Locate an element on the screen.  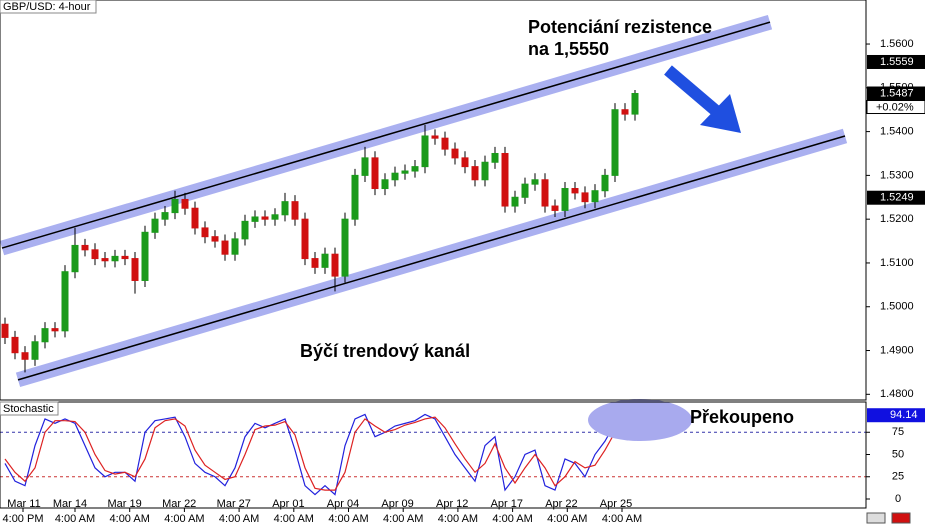
y-tick-label: 1.5300 is located at coordinates (897, 175).